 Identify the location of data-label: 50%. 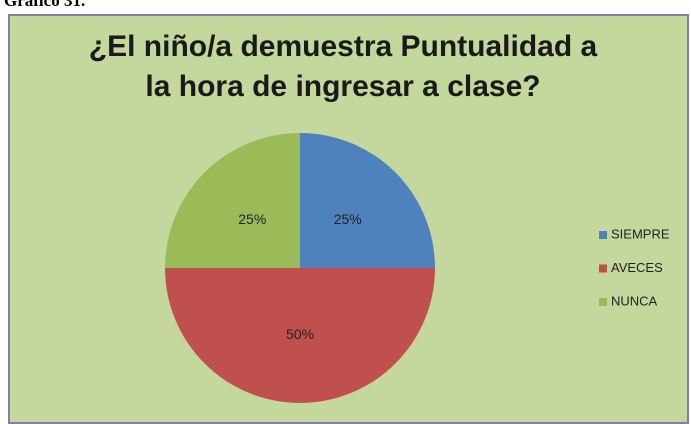
(300, 334).